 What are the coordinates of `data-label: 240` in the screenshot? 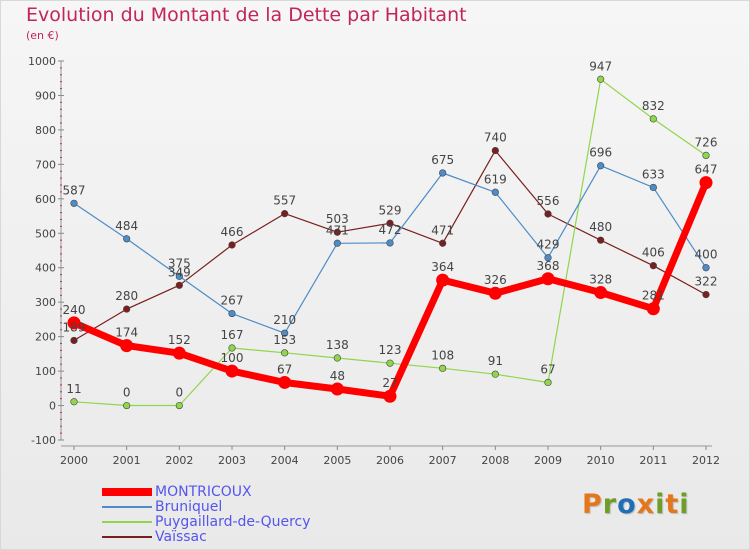 It's located at (74, 310).